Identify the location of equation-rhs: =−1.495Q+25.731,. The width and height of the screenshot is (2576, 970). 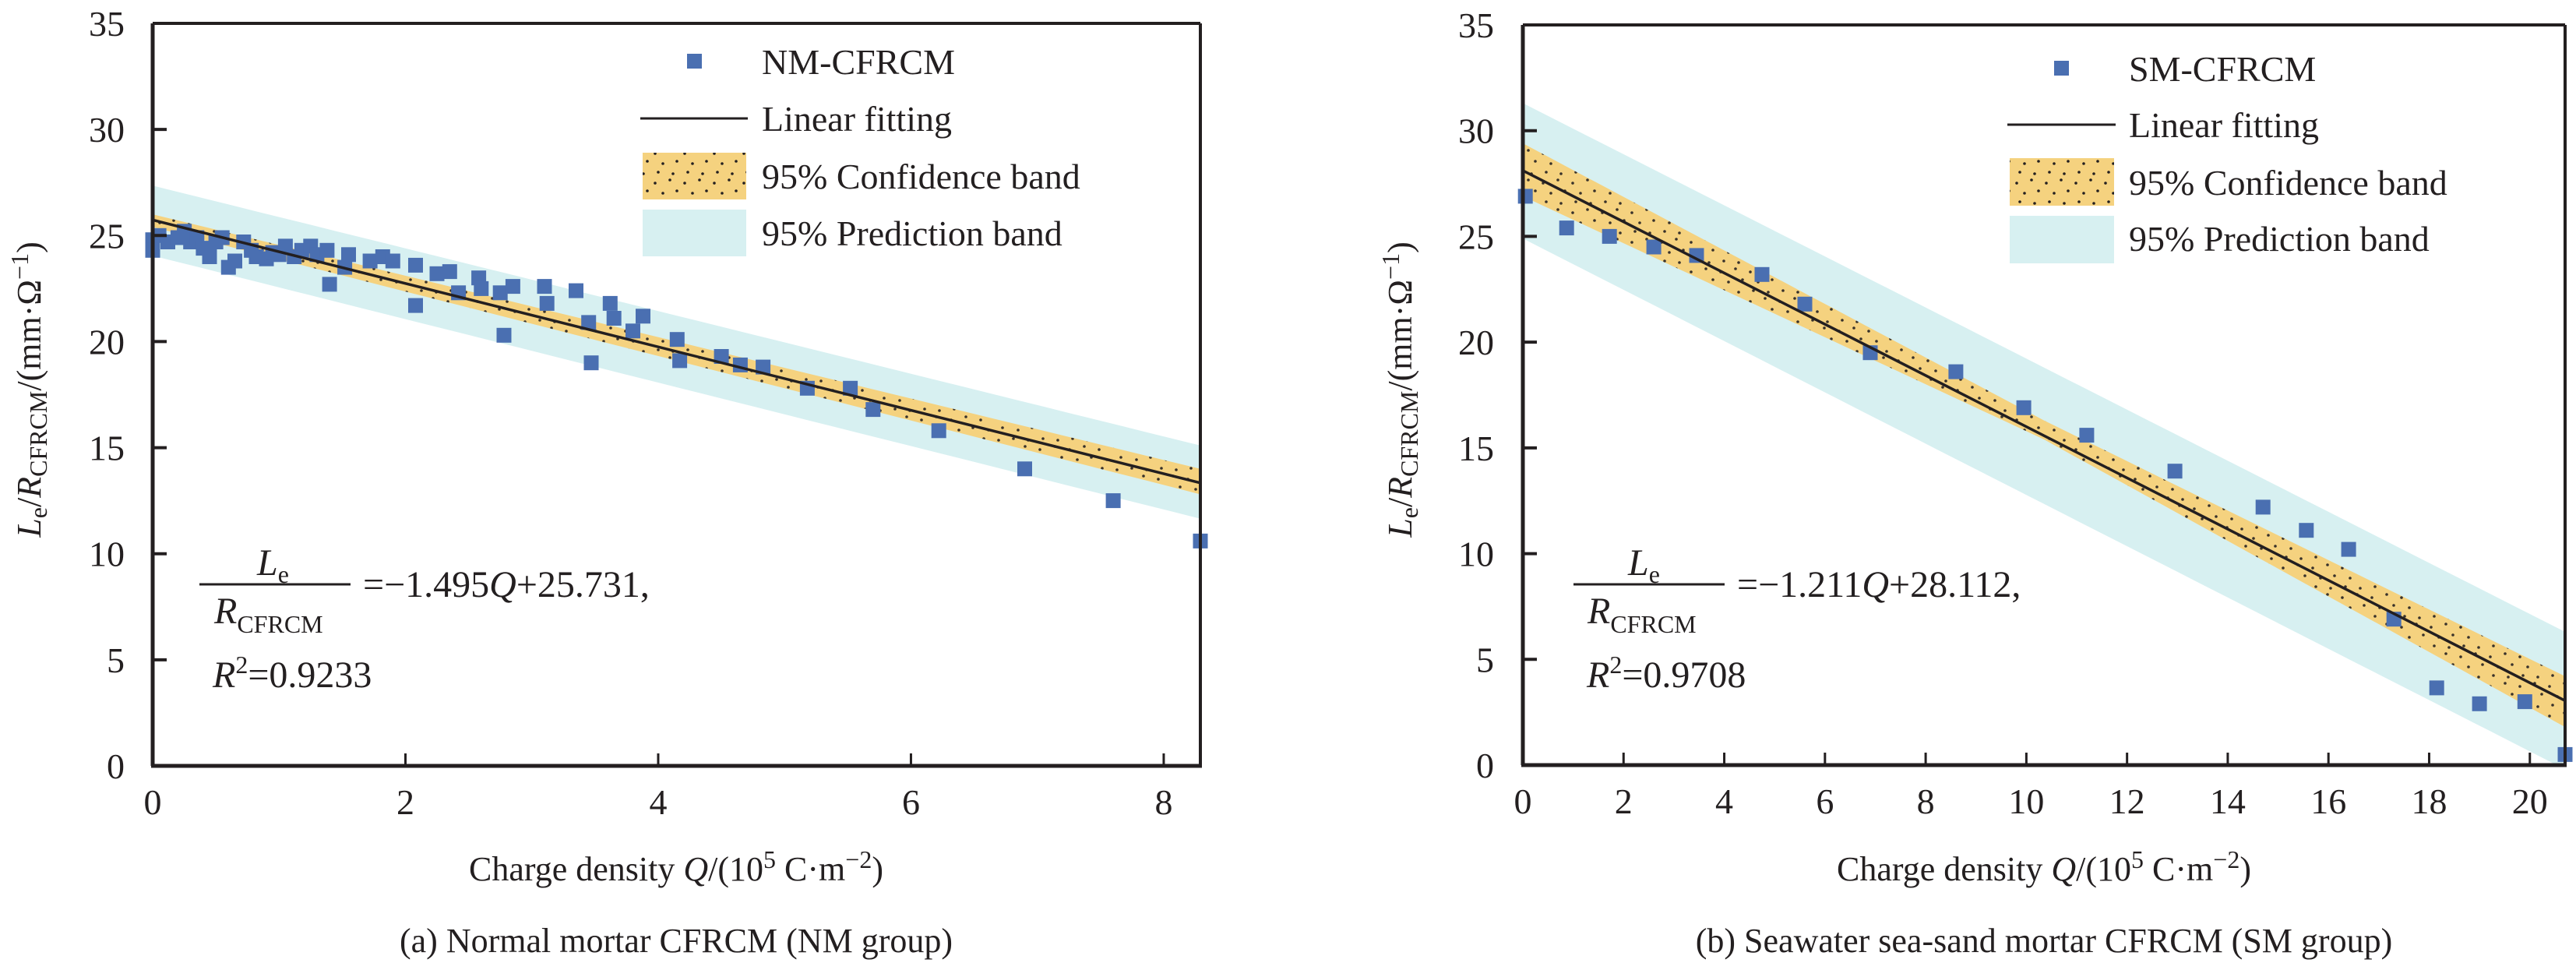
(507, 585).